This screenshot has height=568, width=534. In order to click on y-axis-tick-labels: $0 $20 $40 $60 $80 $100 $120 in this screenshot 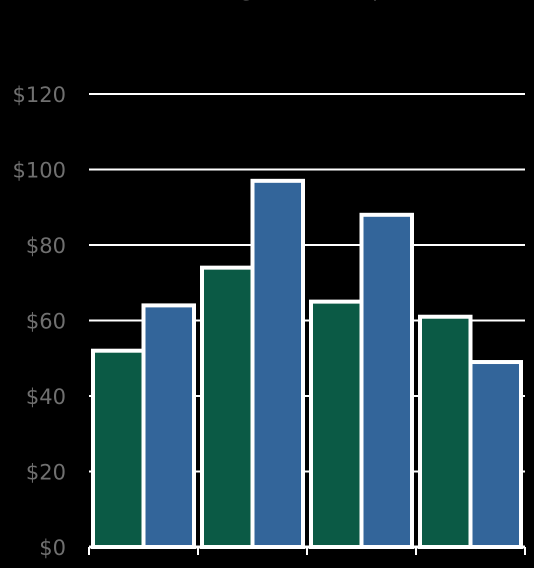, I will do `click(39, 321)`.